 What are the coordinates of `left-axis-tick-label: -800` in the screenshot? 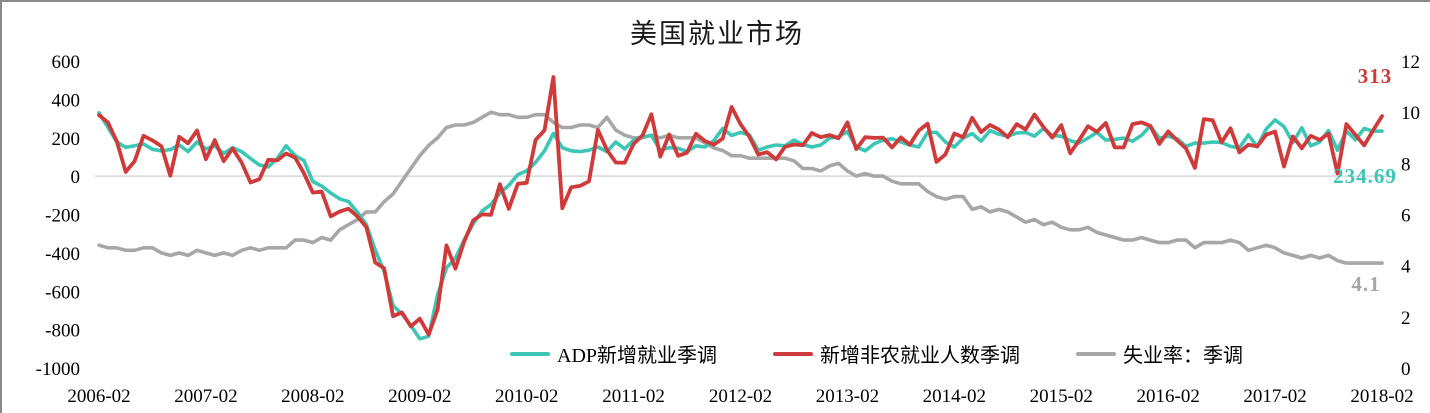 It's located at (62, 331).